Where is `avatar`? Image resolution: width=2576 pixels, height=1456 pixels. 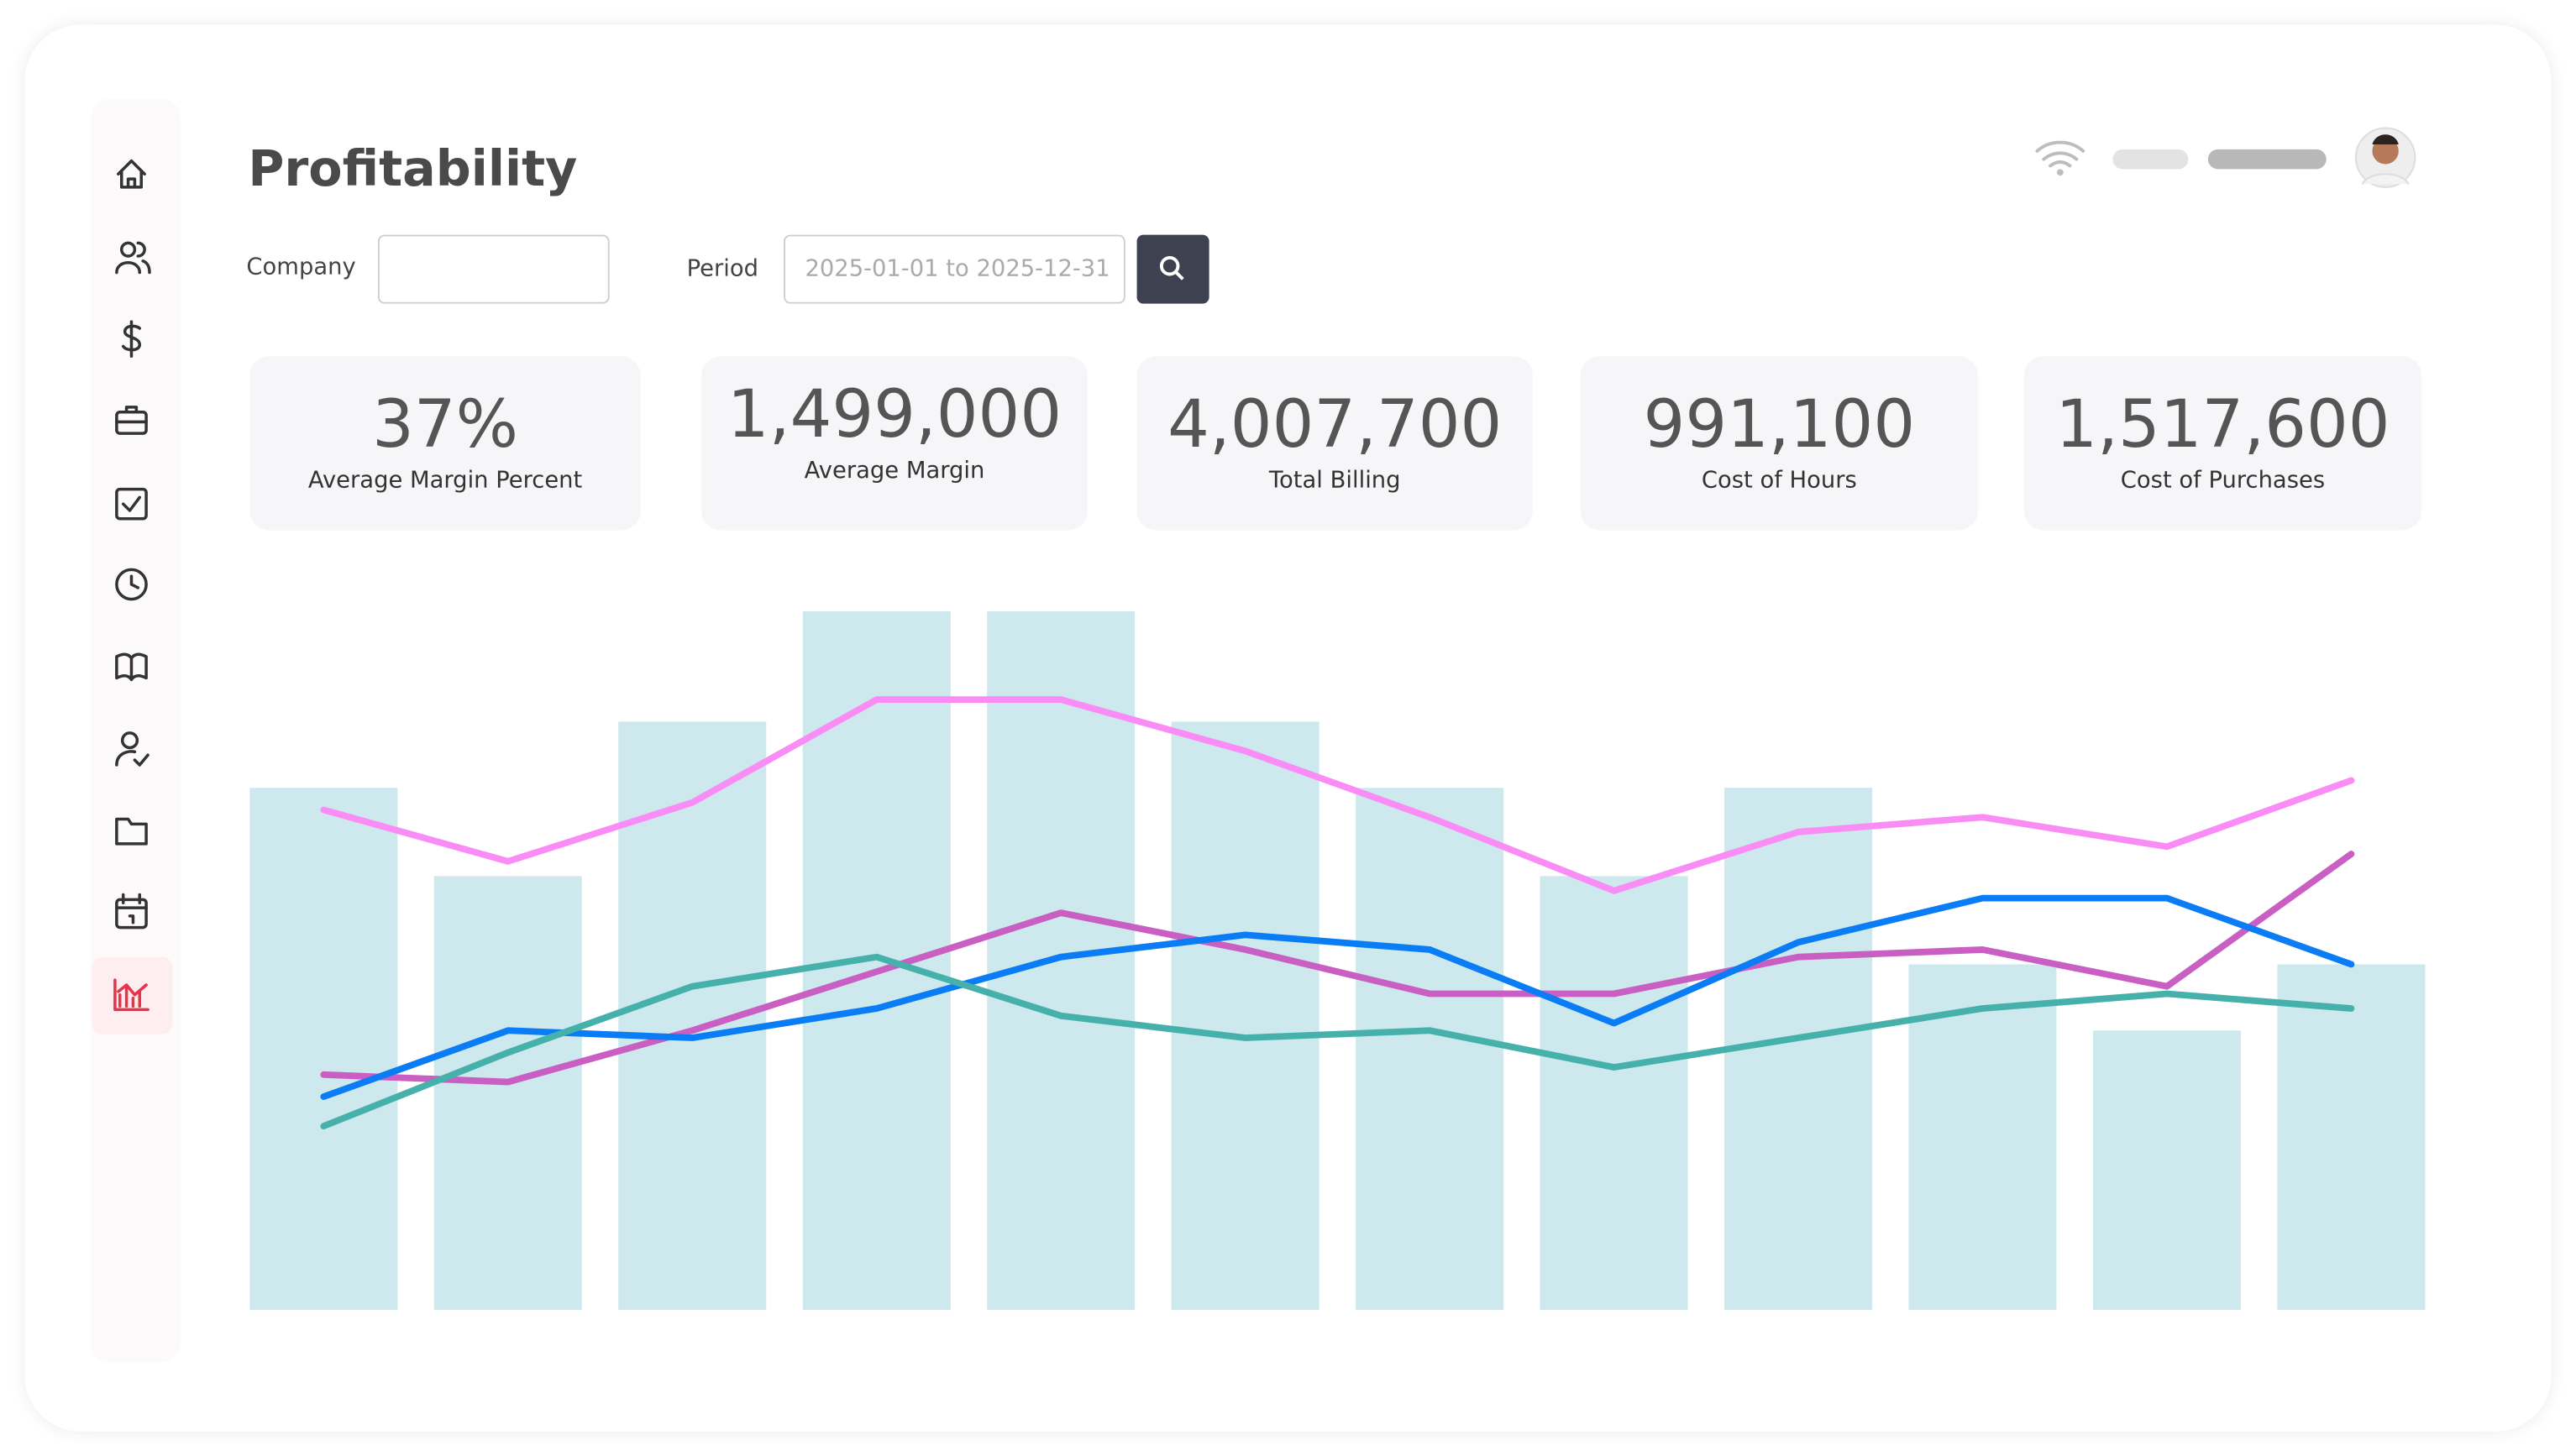 avatar is located at coordinates (2385, 157).